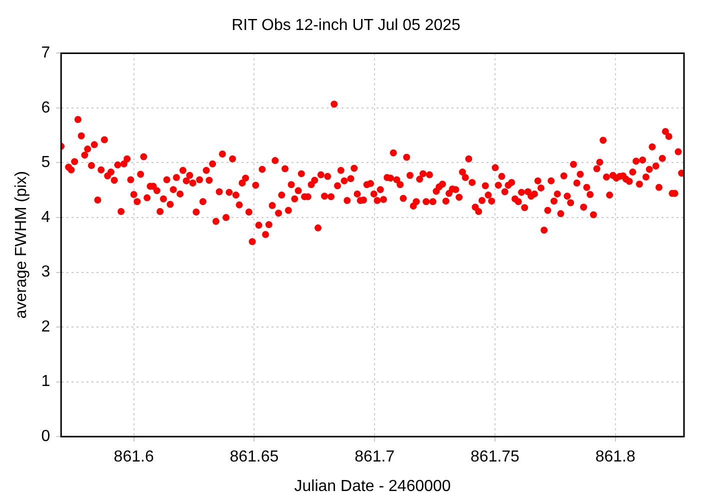  Describe the element at coordinates (45, 53) in the screenshot. I see `y-tick-label: 7` at that location.